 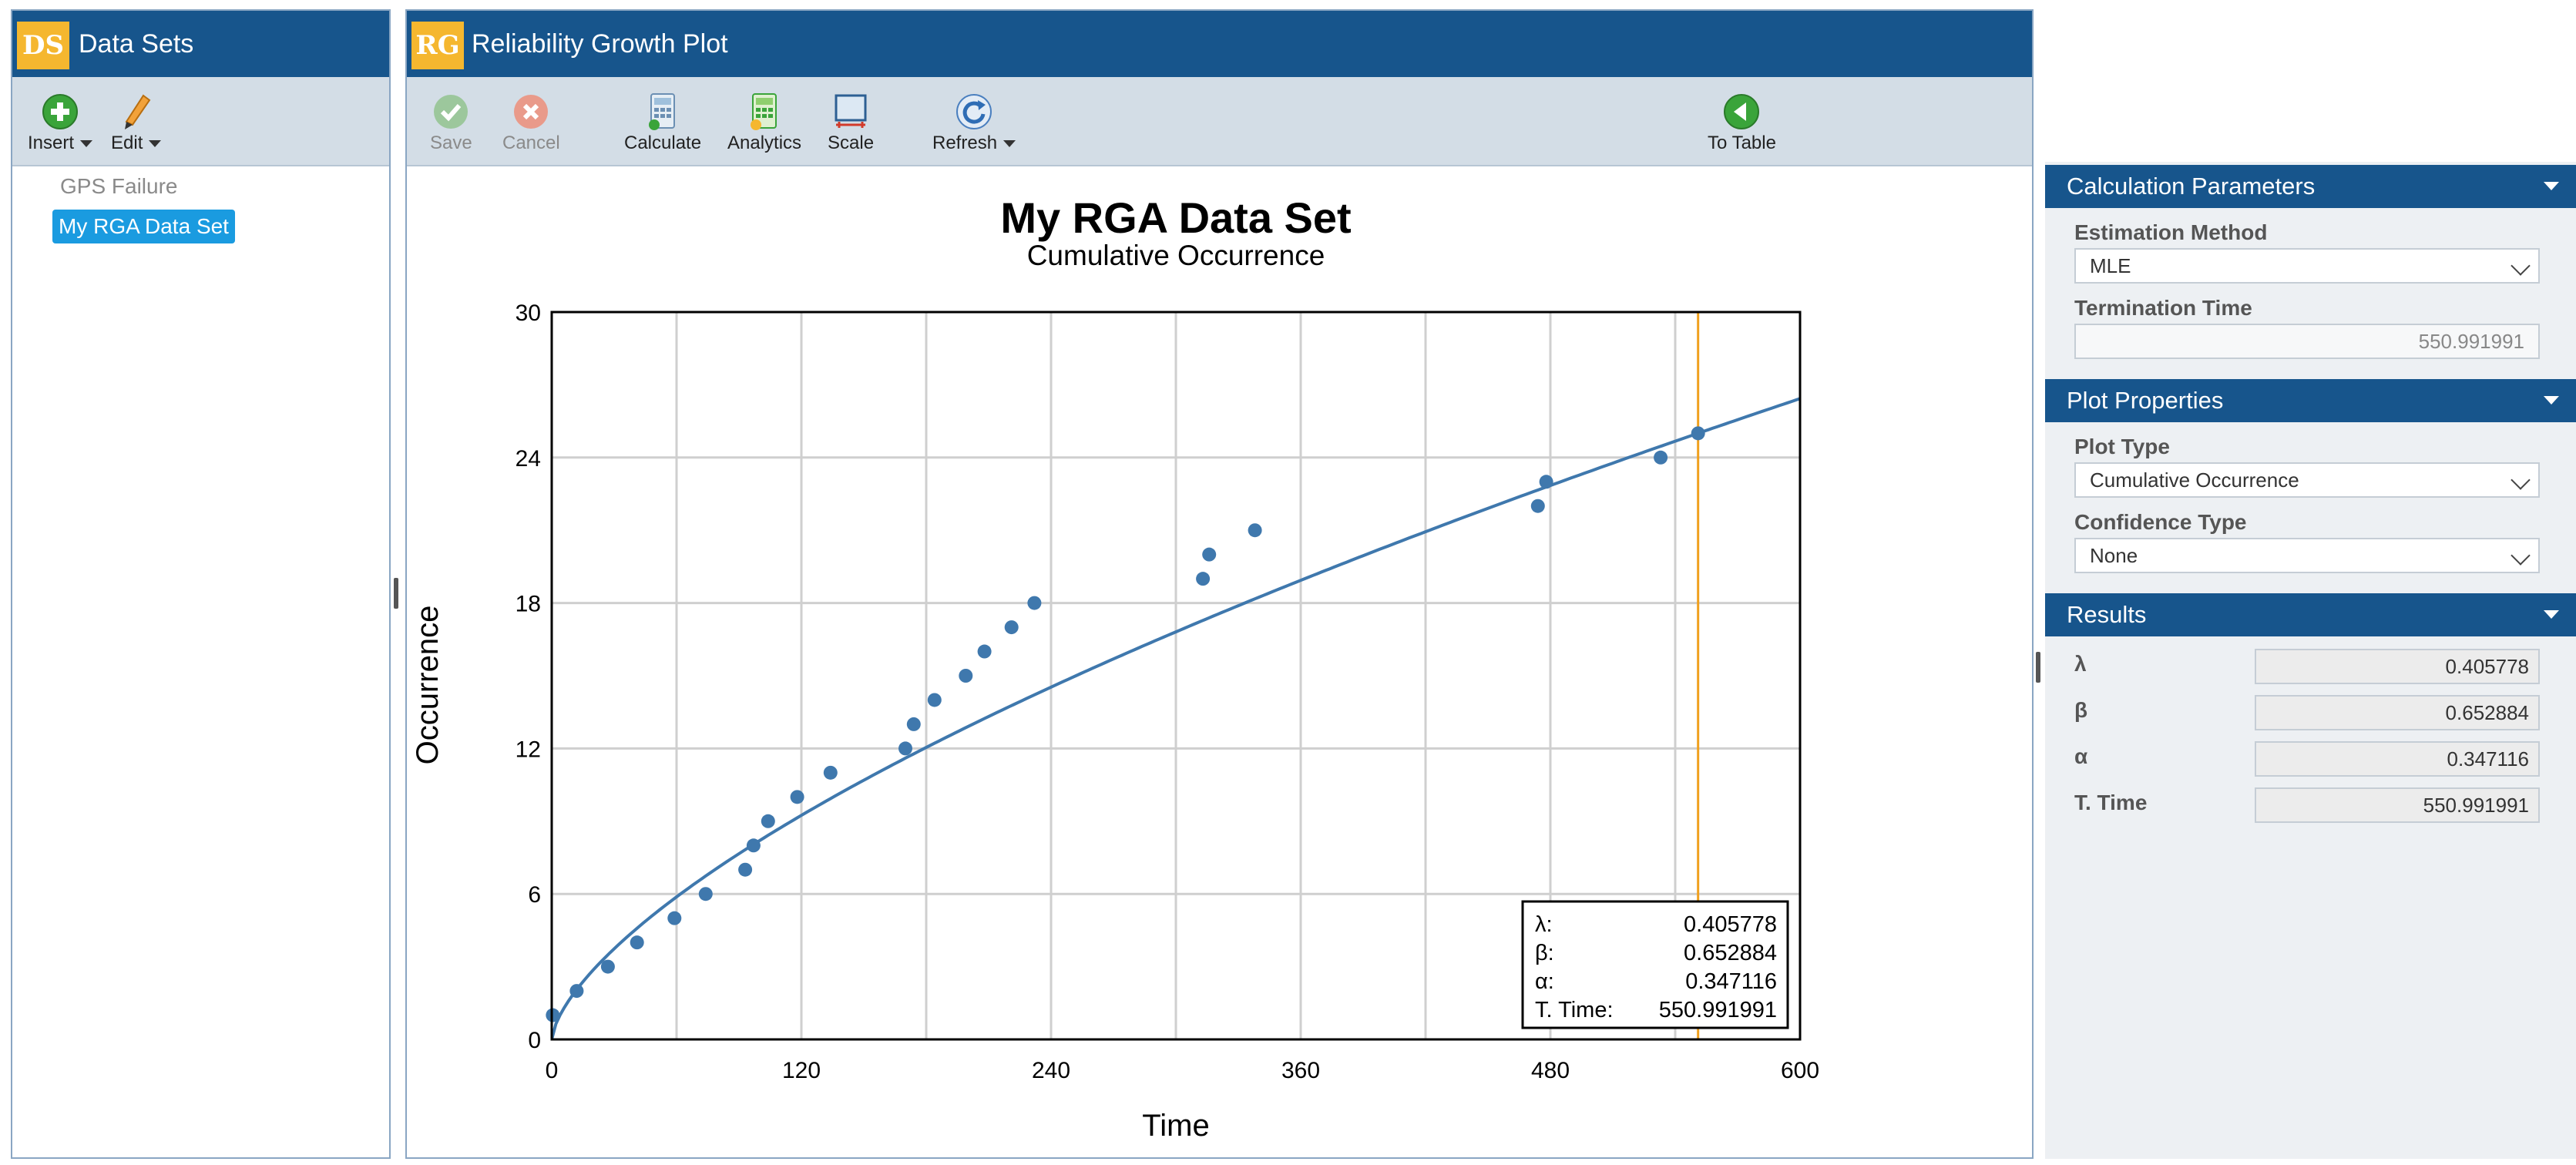 What do you see at coordinates (531, 122) in the screenshot?
I see `cancel-button: Cancel` at bounding box center [531, 122].